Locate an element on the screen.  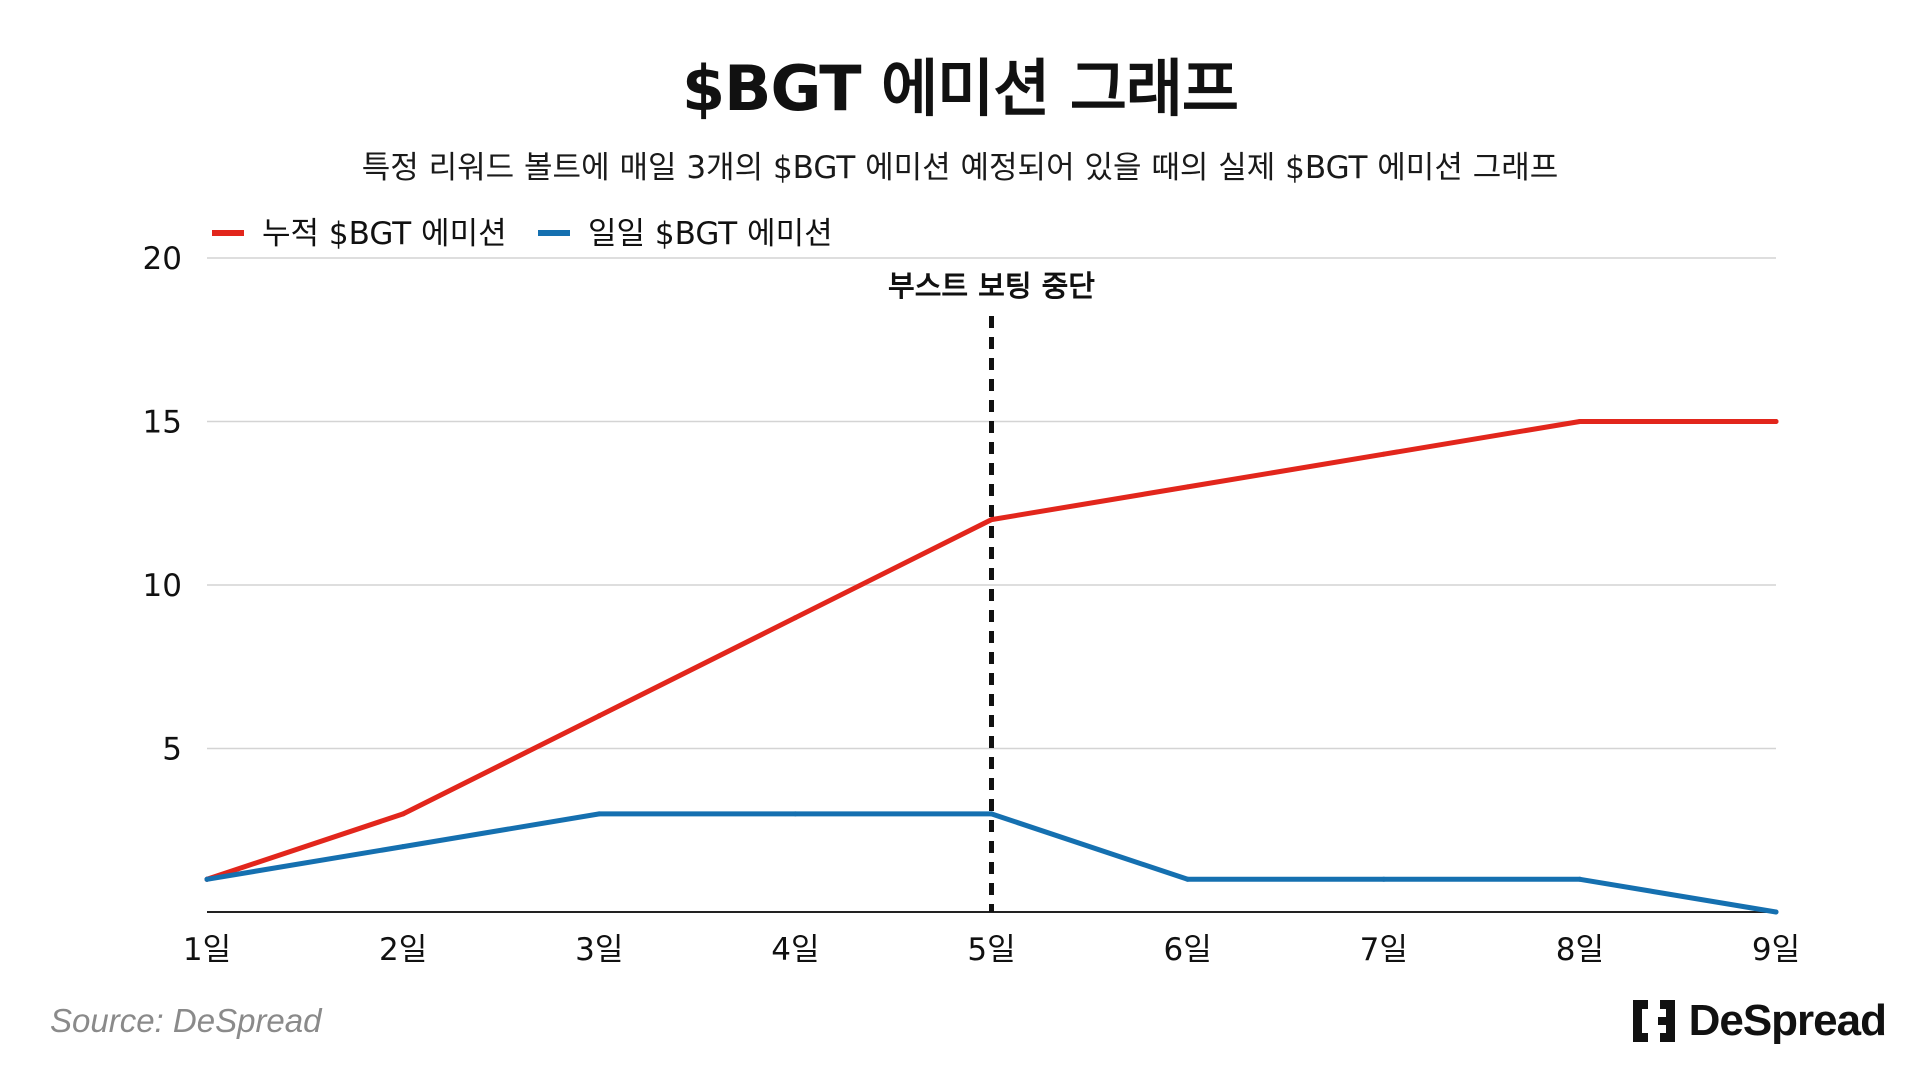
x-tick-label-7: 7일 is located at coordinates (1384, 950).